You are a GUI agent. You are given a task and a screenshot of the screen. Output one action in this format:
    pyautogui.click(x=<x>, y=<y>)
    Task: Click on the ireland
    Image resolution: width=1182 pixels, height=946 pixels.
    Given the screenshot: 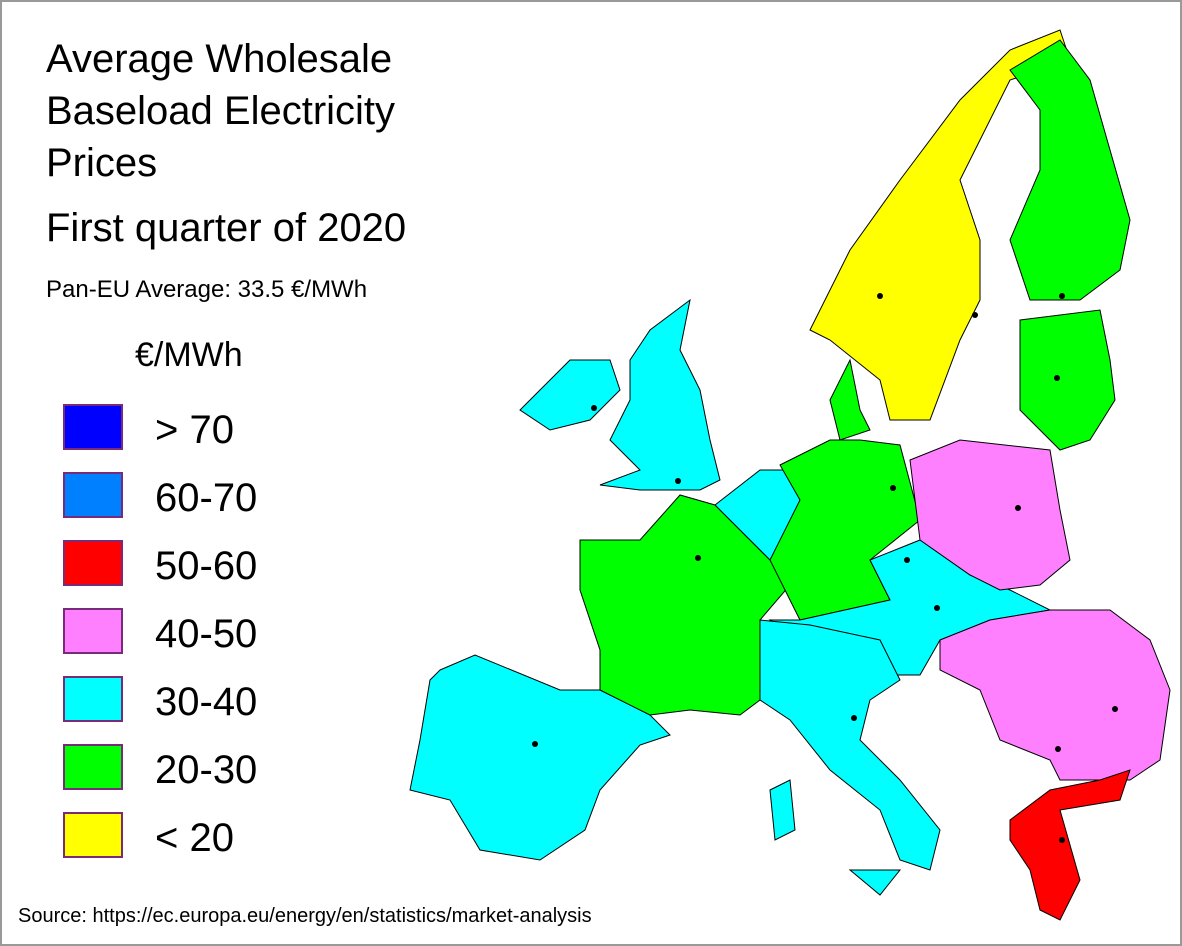 What is the action you would take?
    pyautogui.click(x=570, y=395)
    